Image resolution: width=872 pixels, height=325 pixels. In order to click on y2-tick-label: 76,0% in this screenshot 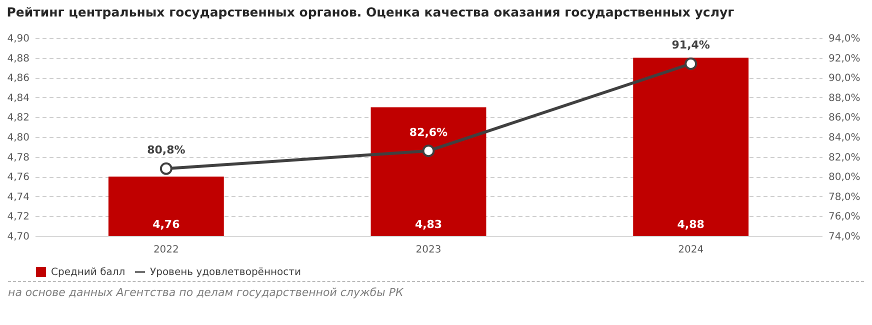, I will do `click(844, 217)`.